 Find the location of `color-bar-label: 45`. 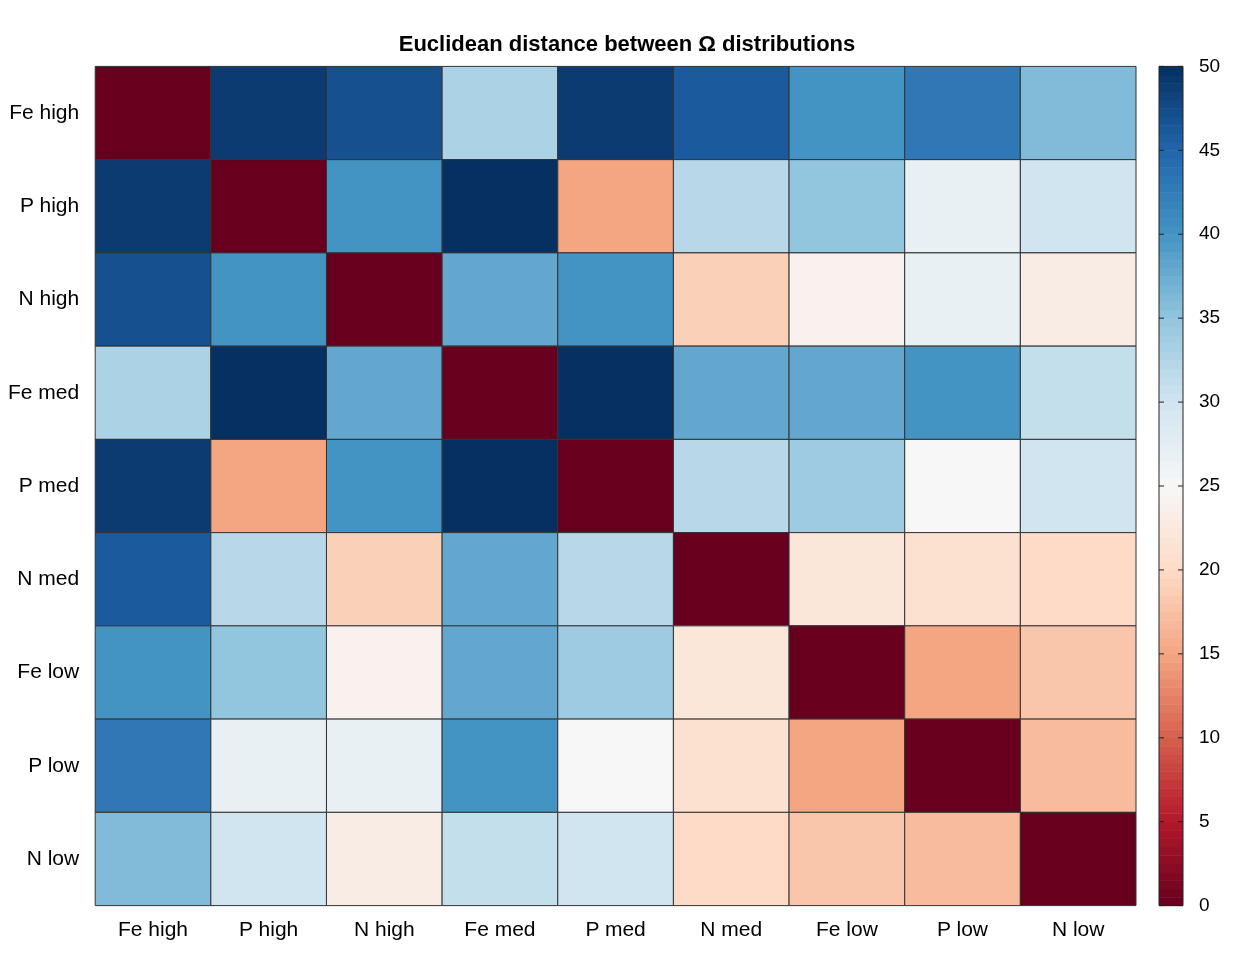

color-bar-label: 45 is located at coordinates (1210, 149).